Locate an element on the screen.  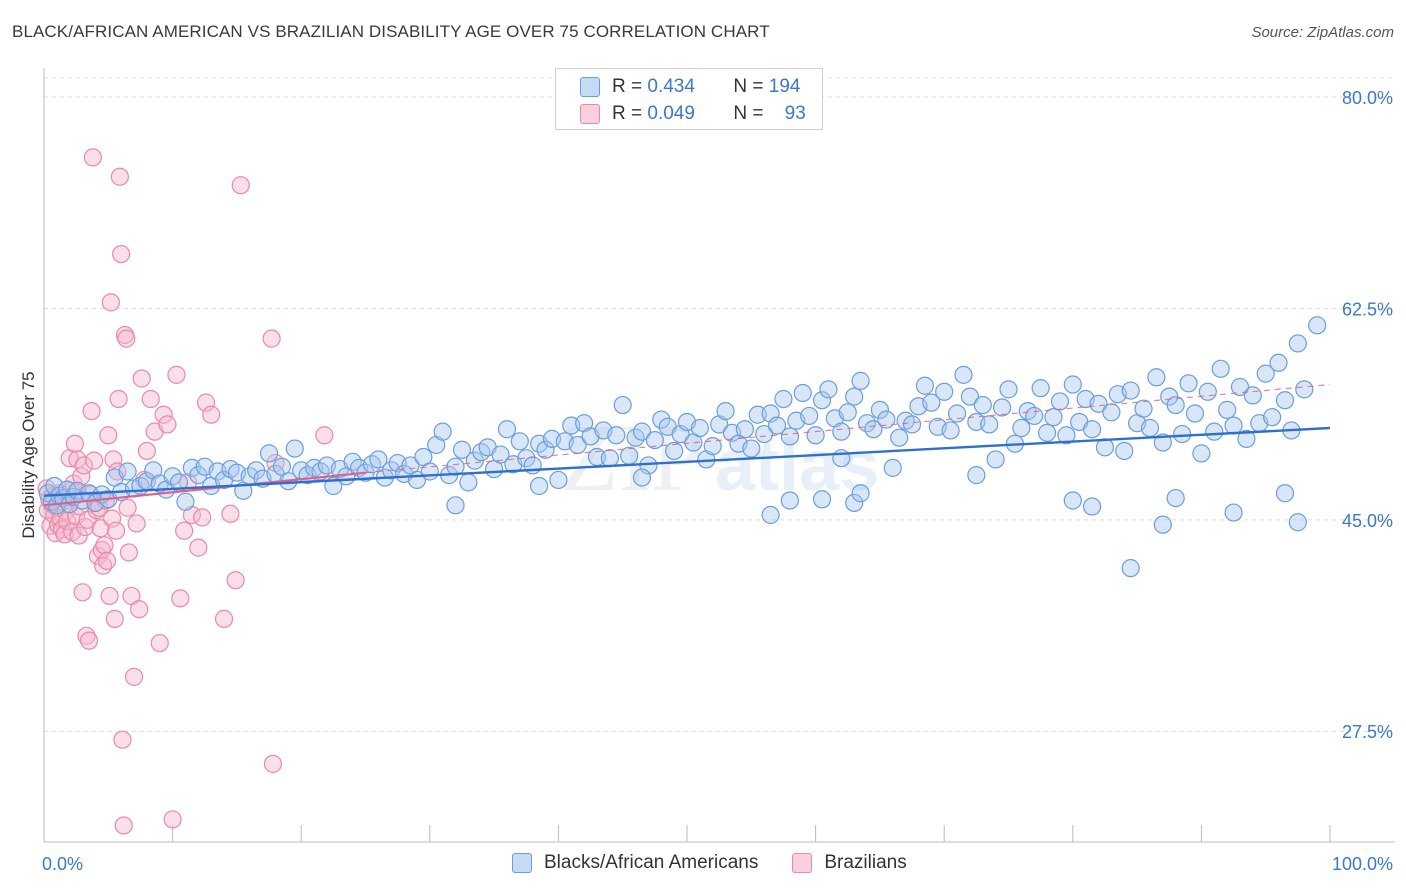
blacks-trend-line is located at coordinates (687, 461).